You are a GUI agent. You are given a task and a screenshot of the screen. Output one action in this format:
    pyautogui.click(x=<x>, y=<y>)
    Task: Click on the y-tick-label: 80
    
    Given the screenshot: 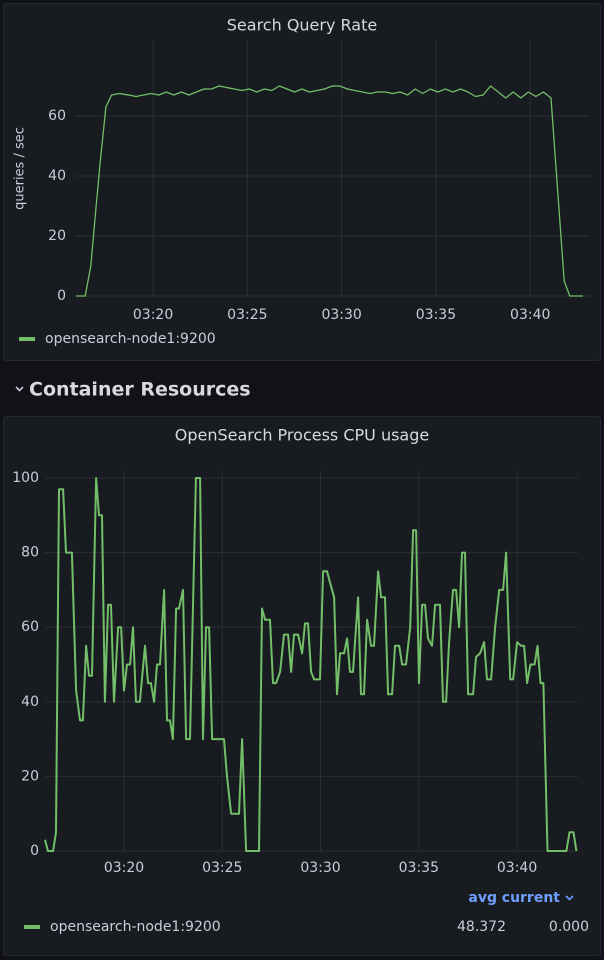 What is the action you would take?
    pyautogui.click(x=30, y=553)
    